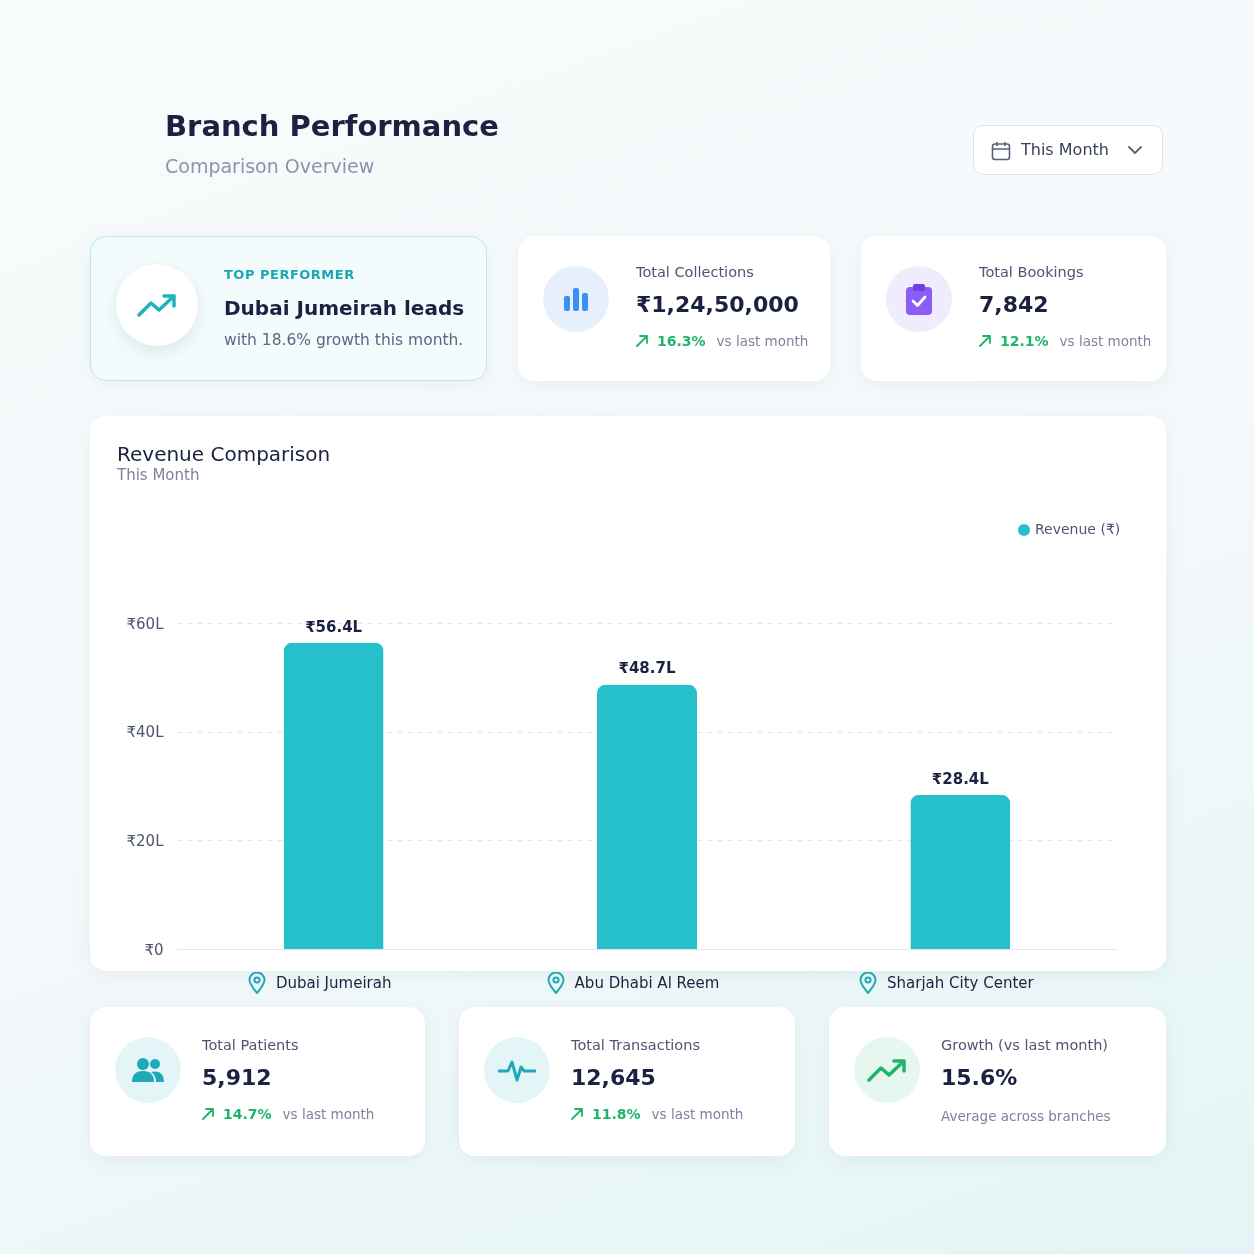  Describe the element at coordinates (613, 1077) in the screenshot. I see `text: 12,645` at that location.